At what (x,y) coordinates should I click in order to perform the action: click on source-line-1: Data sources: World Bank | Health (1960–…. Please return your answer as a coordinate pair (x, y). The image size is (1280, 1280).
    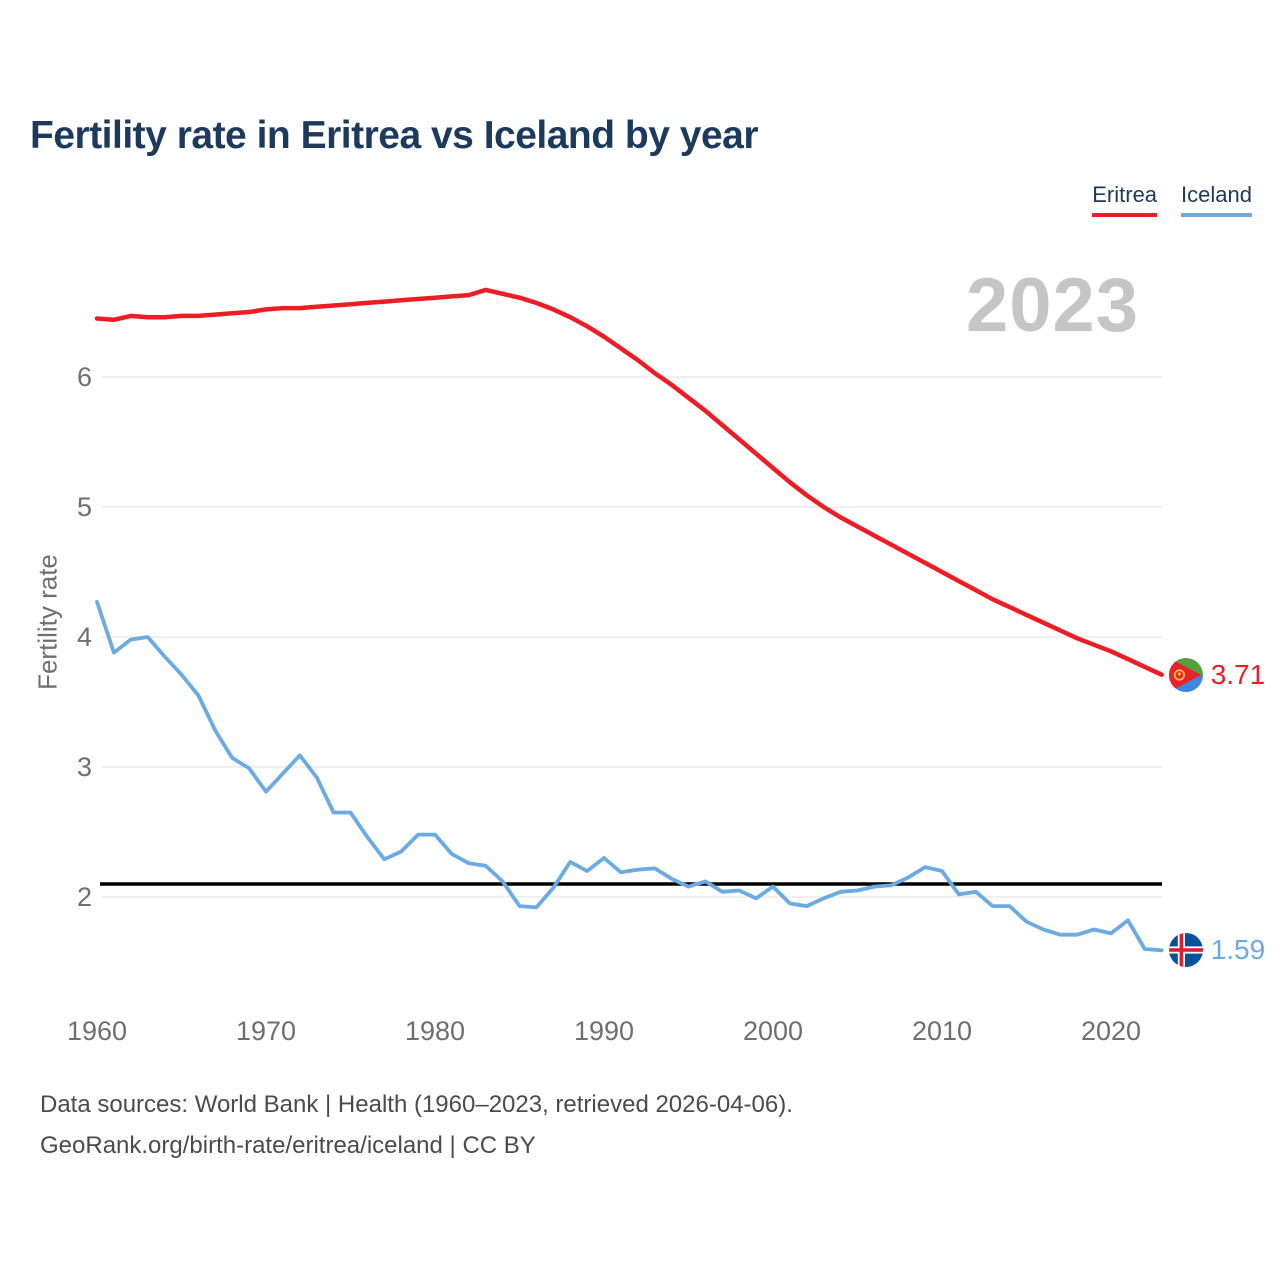
    Looking at the image, I should click on (416, 1104).